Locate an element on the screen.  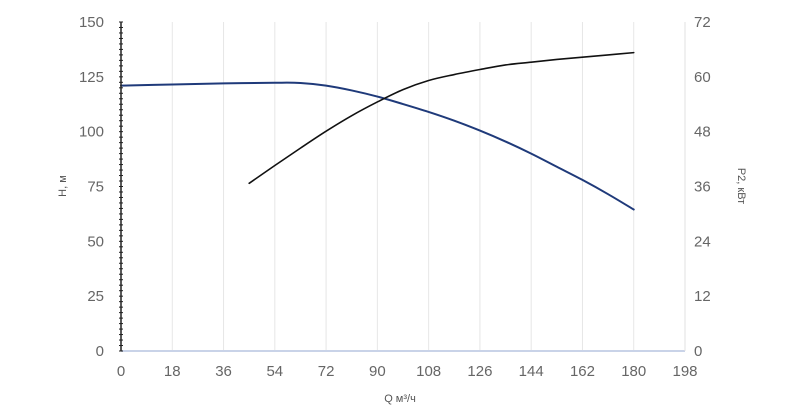
y-right-tick-label: 48 is located at coordinates (702, 132).